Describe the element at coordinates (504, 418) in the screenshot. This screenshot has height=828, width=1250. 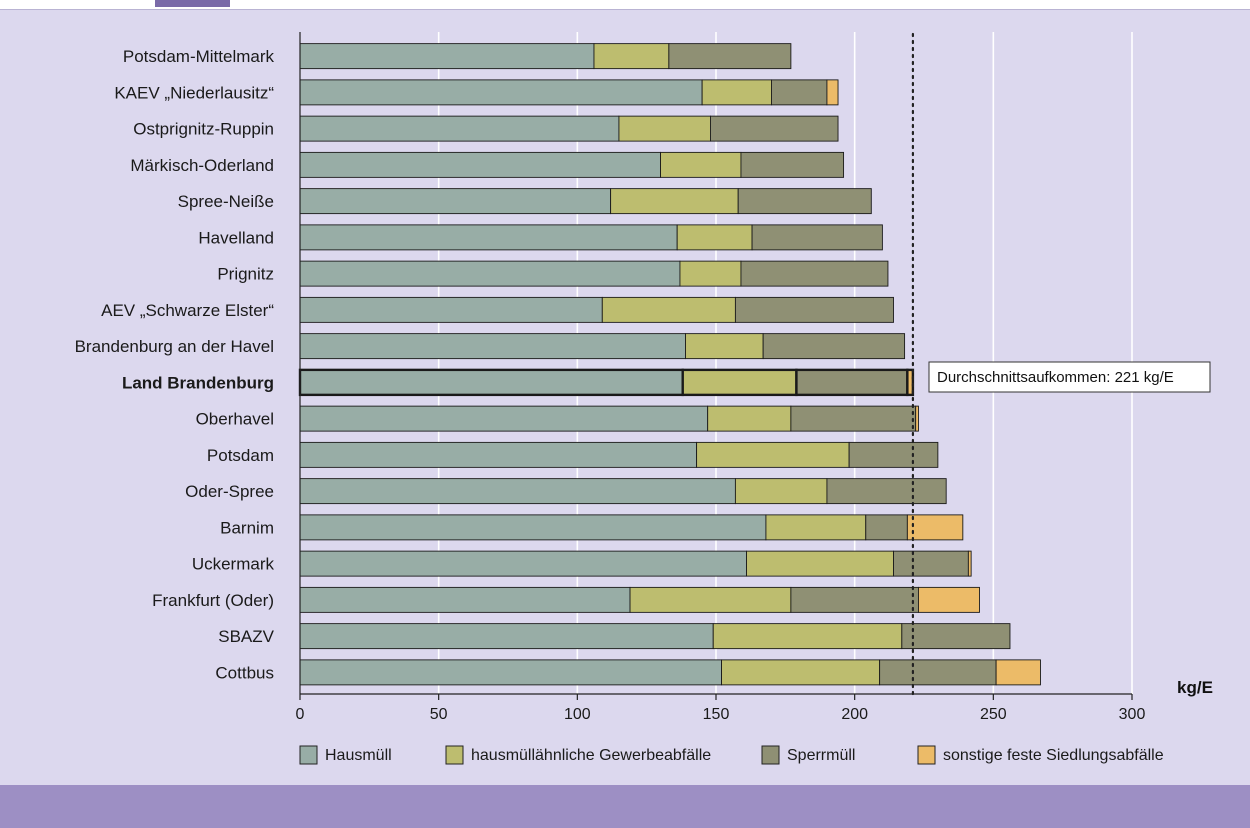
I see `bar-segment-oberhavel-hausmull` at that location.